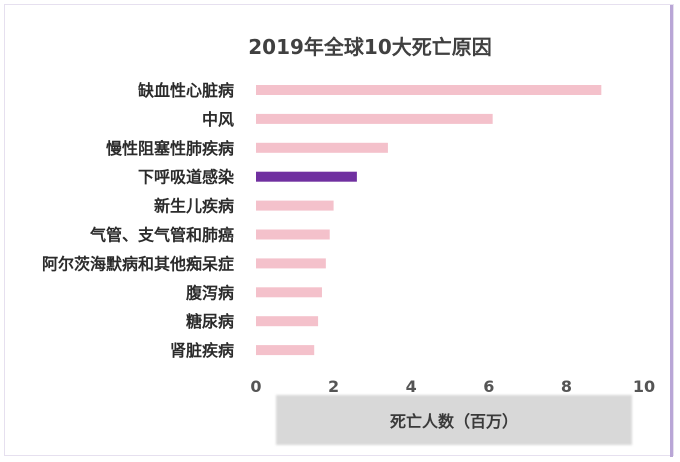 The height and width of the screenshot is (462, 680). I want to click on category-label-3: 下呼吸道感染, so click(186, 177).